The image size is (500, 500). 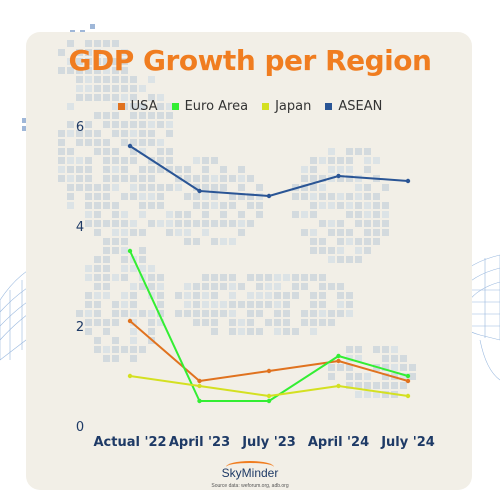 What do you see at coordinates (80, 127) in the screenshot?
I see `y-tick-label-3: 6` at bounding box center [80, 127].